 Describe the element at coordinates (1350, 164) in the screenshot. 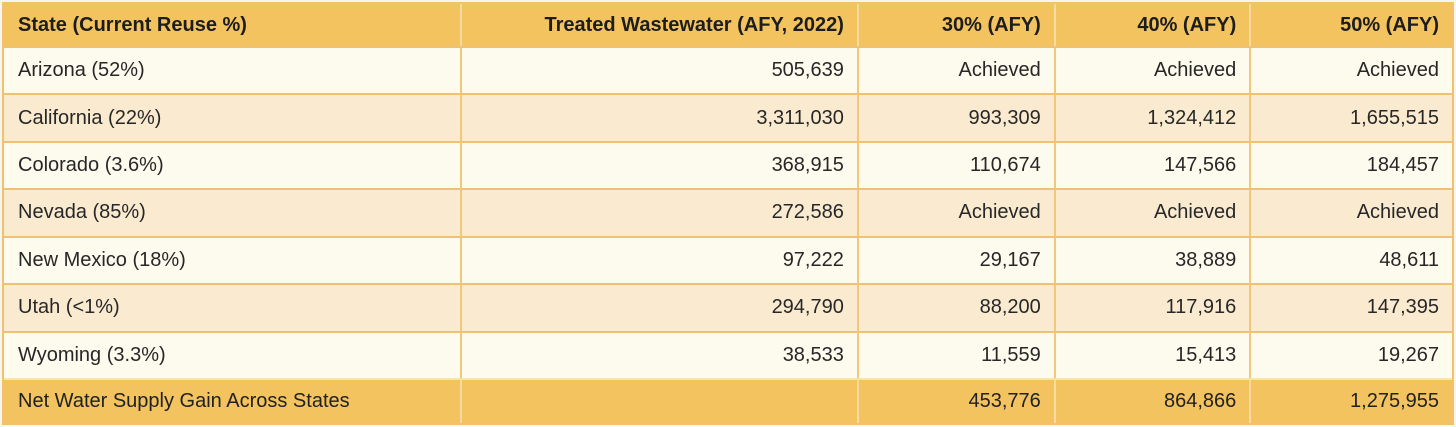

I see `p50-cell: 184,457` at that location.